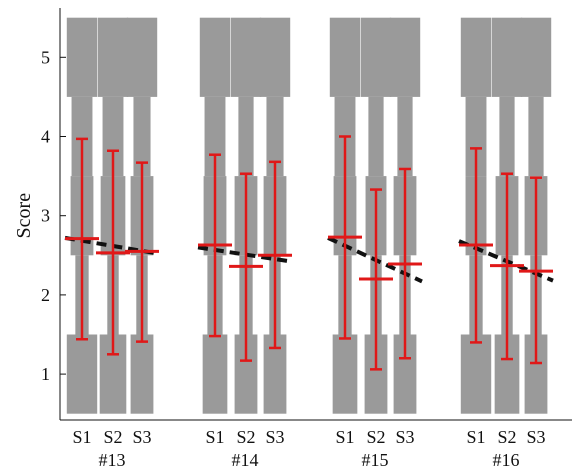  I want to click on y-tick-label: 5, so click(45, 57).